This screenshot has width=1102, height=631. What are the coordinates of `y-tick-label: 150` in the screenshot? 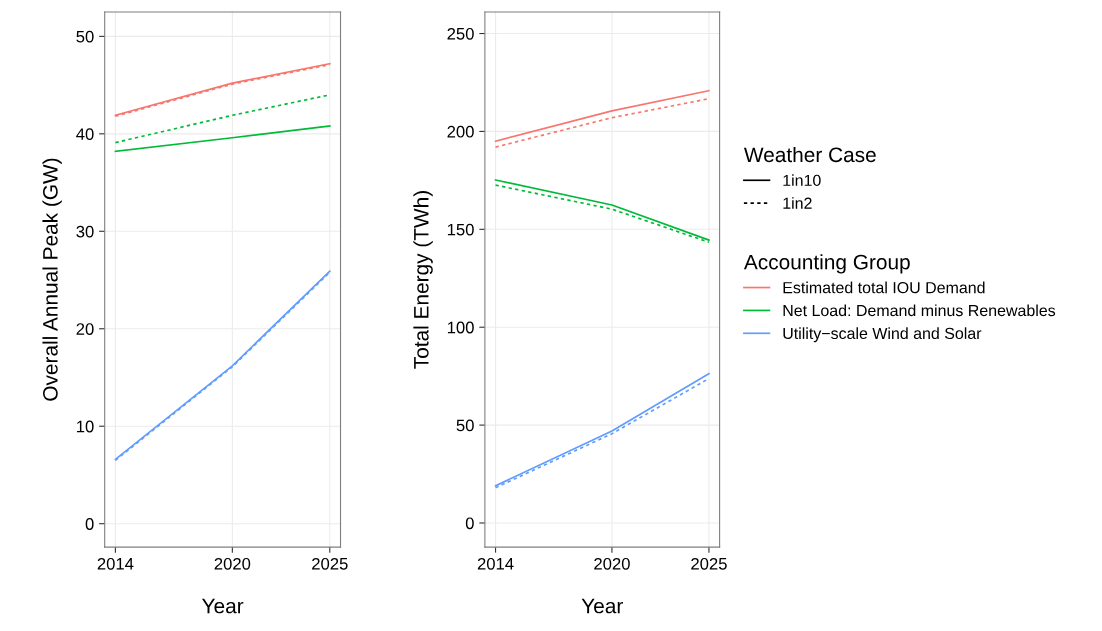 It's located at (460, 229).